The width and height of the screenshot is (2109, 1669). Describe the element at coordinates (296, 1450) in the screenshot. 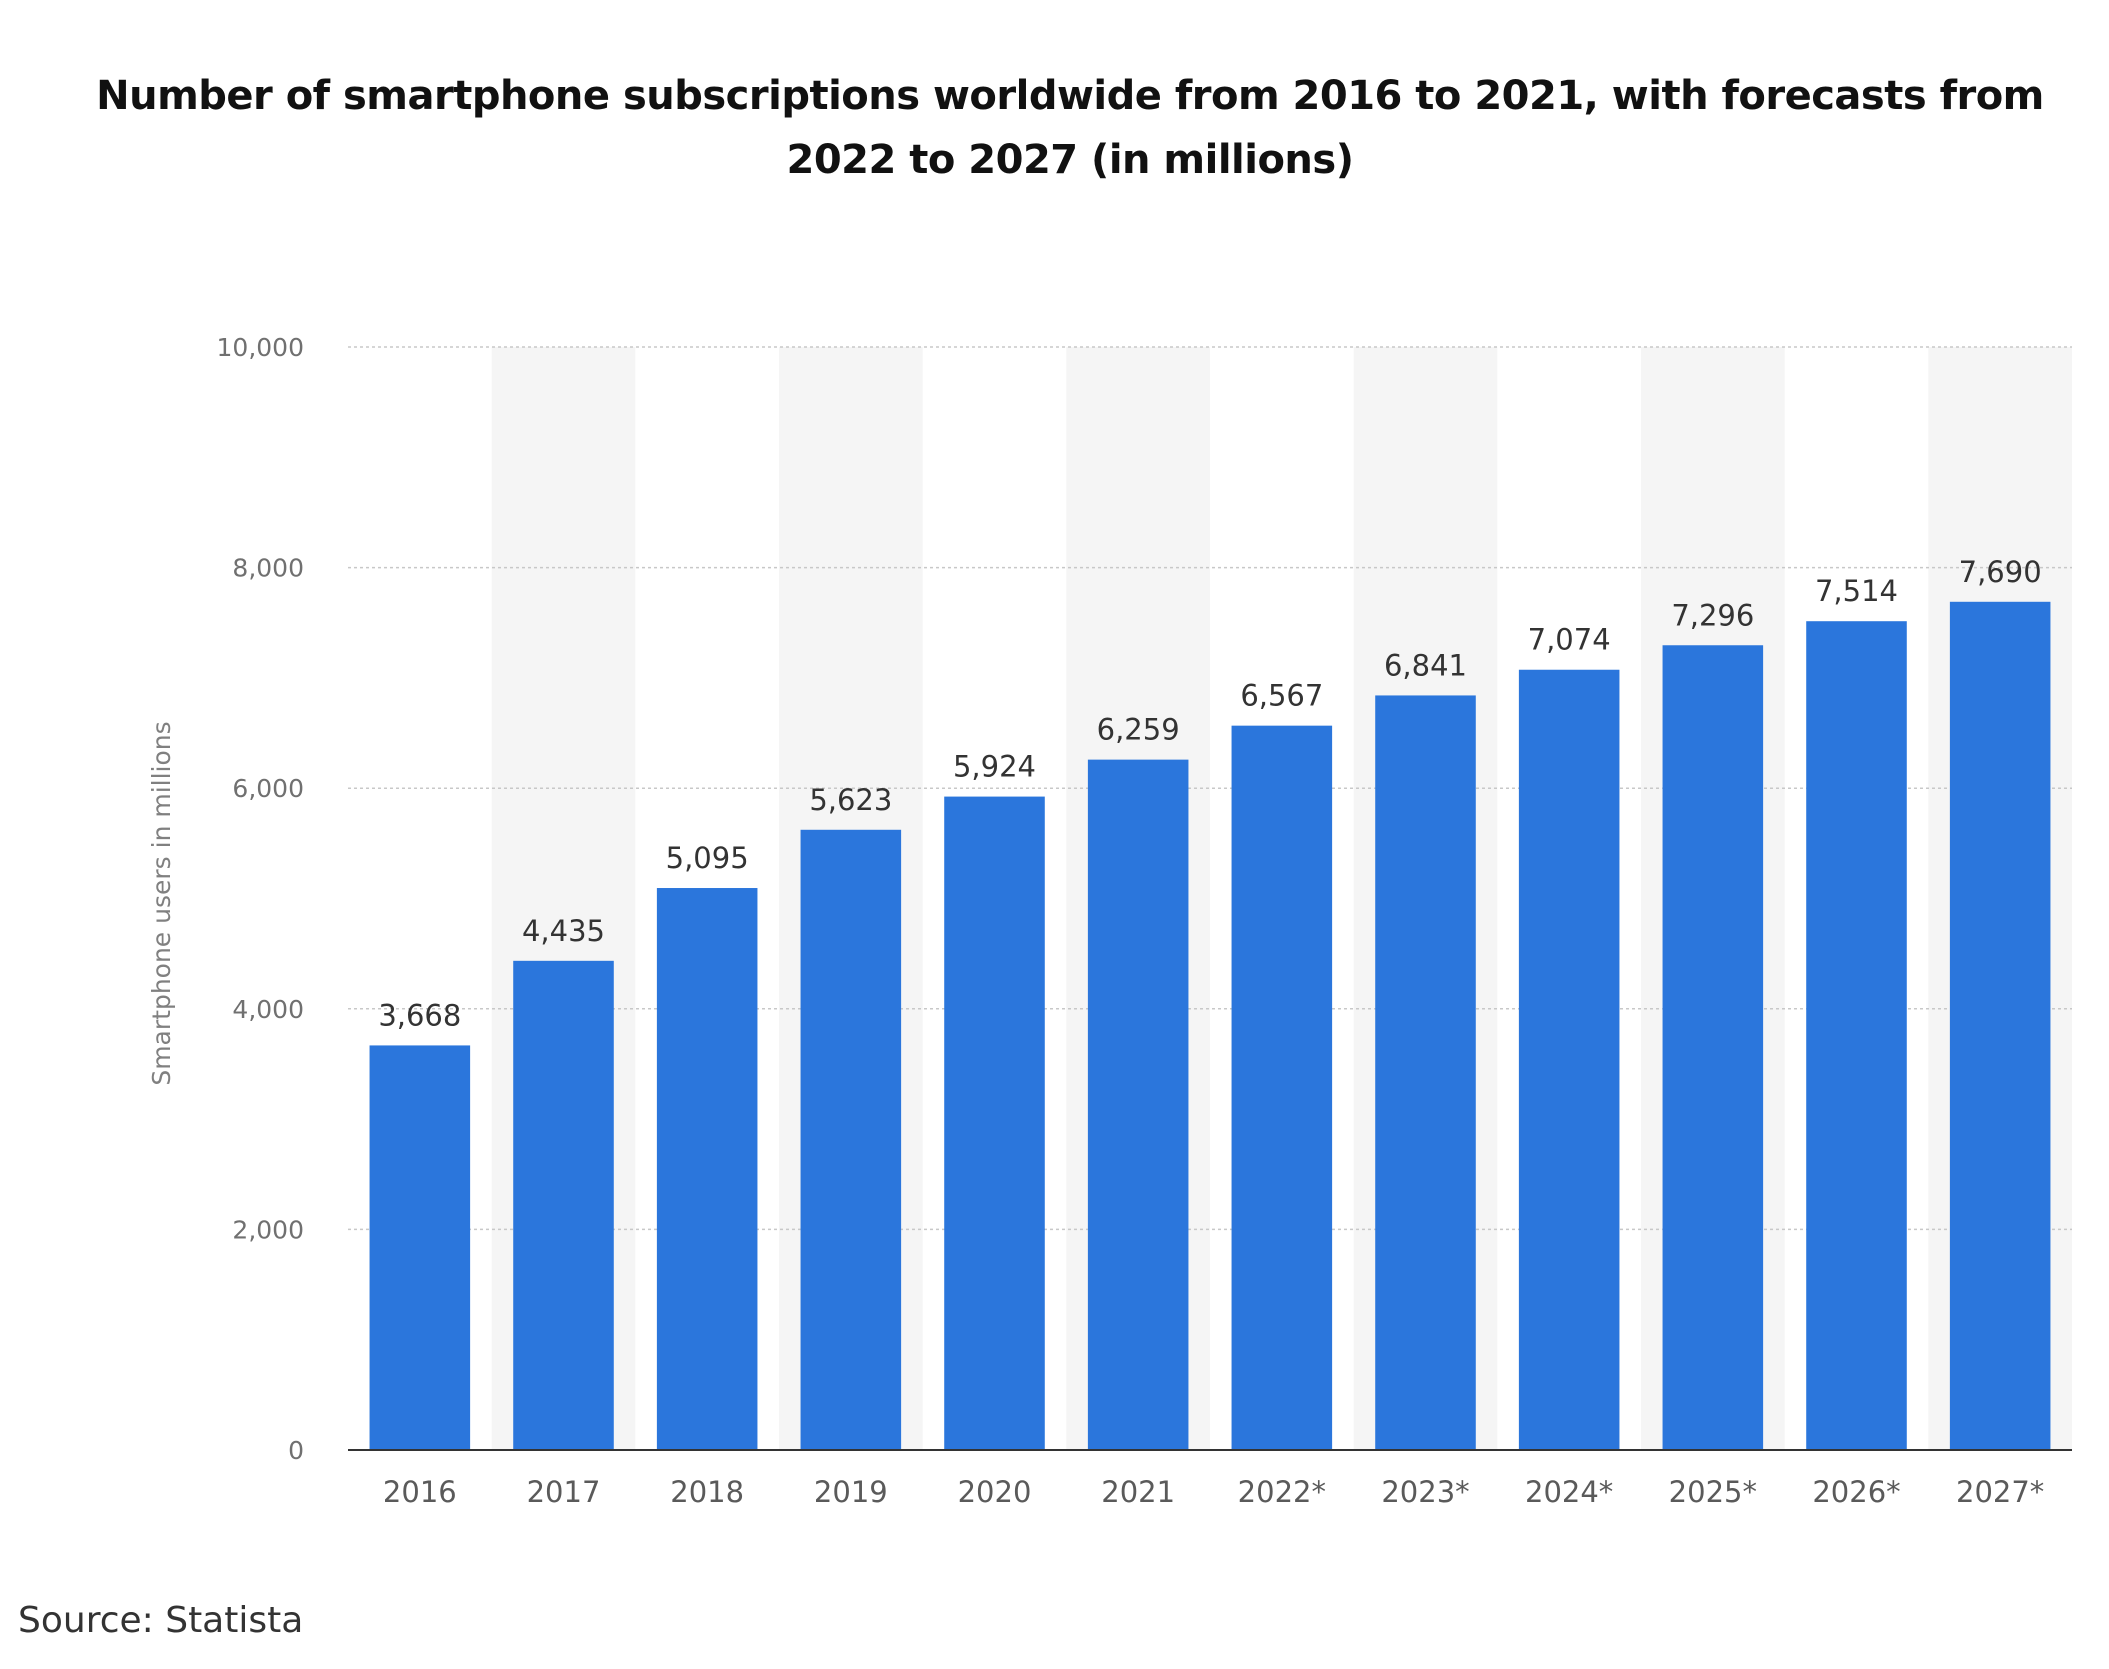

I see `y-tick-label: 0` at that location.